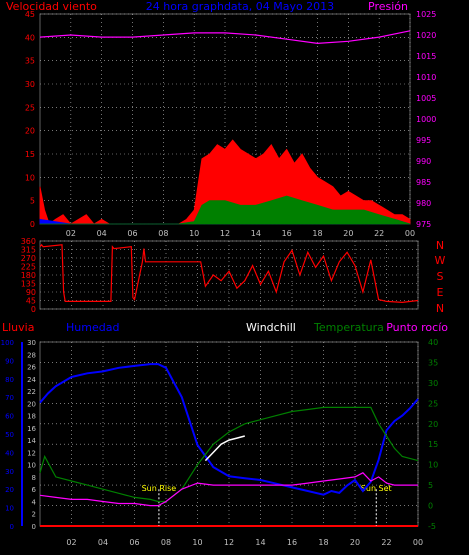 Image resolution: width=469 pixels, height=555 pixels. Describe the element at coordinates (103, 542) in the screenshot. I see `bottom-x-tick-label: 04` at that location.